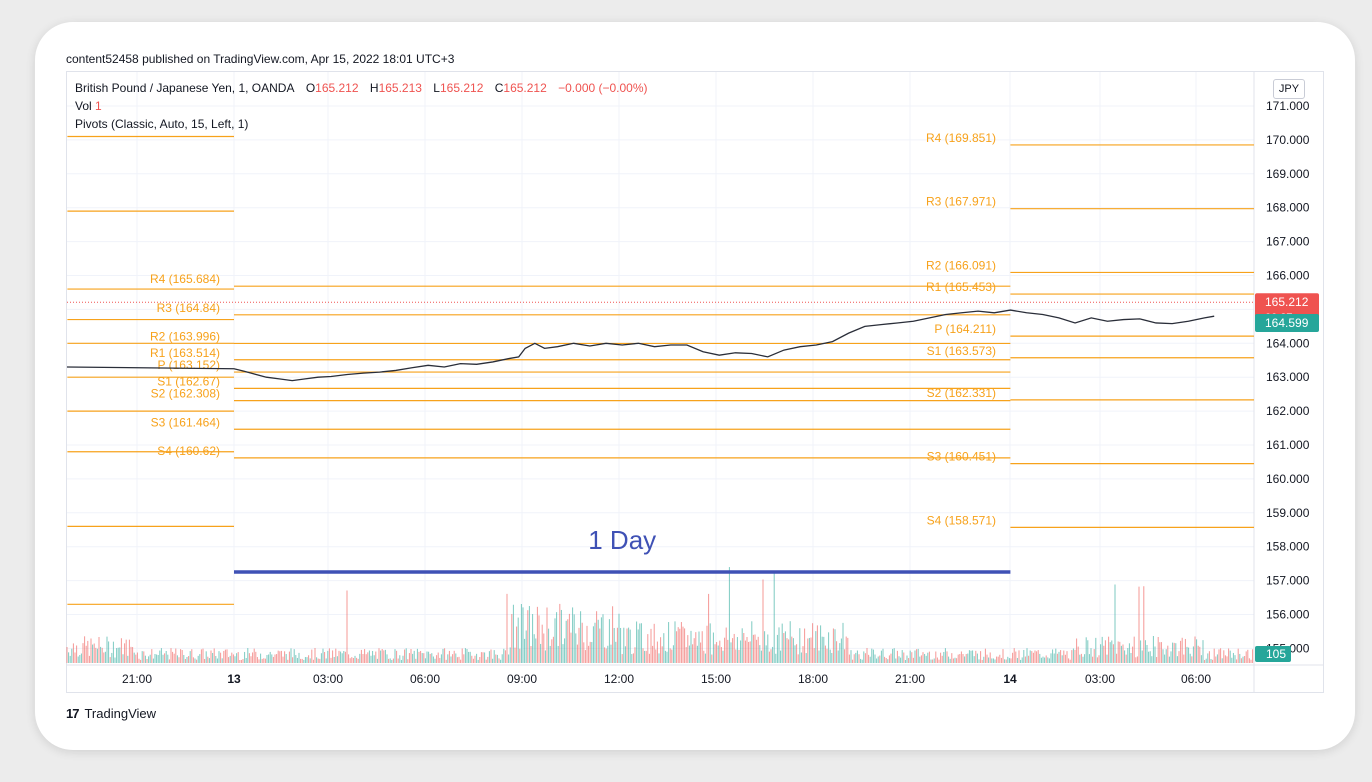  What do you see at coordinates (1288, 445) in the screenshot?
I see `y-tick-label: 161.000` at bounding box center [1288, 445].